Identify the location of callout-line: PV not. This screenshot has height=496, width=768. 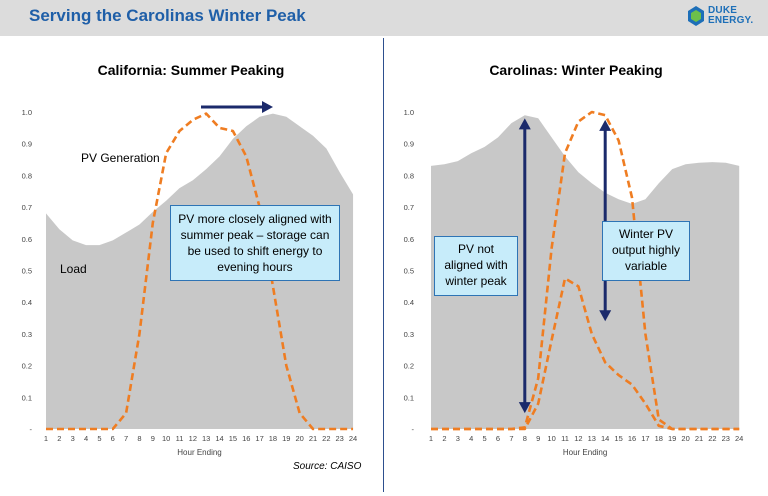
(476, 249).